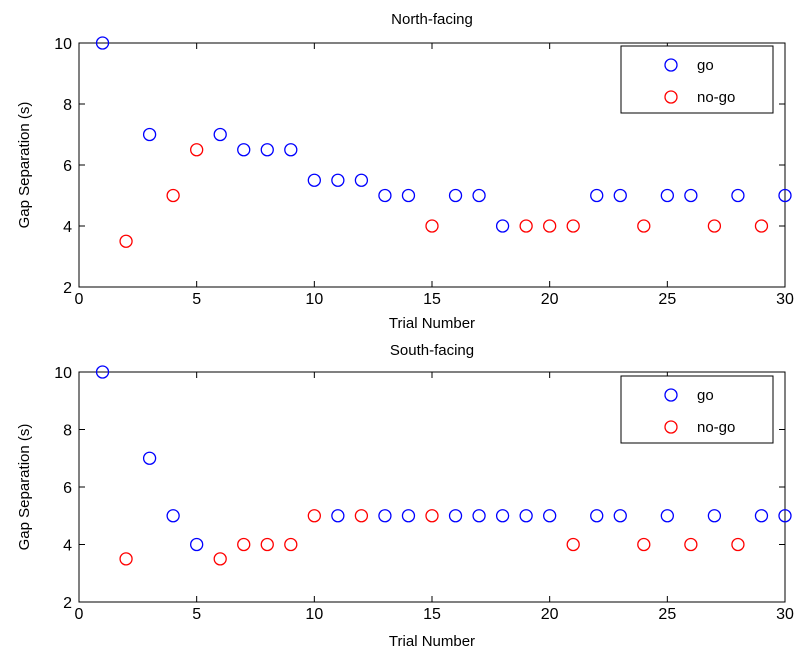 This screenshot has height=657, width=799. What do you see at coordinates (432, 19) in the screenshot?
I see `chart-title: North-facing` at bounding box center [432, 19].